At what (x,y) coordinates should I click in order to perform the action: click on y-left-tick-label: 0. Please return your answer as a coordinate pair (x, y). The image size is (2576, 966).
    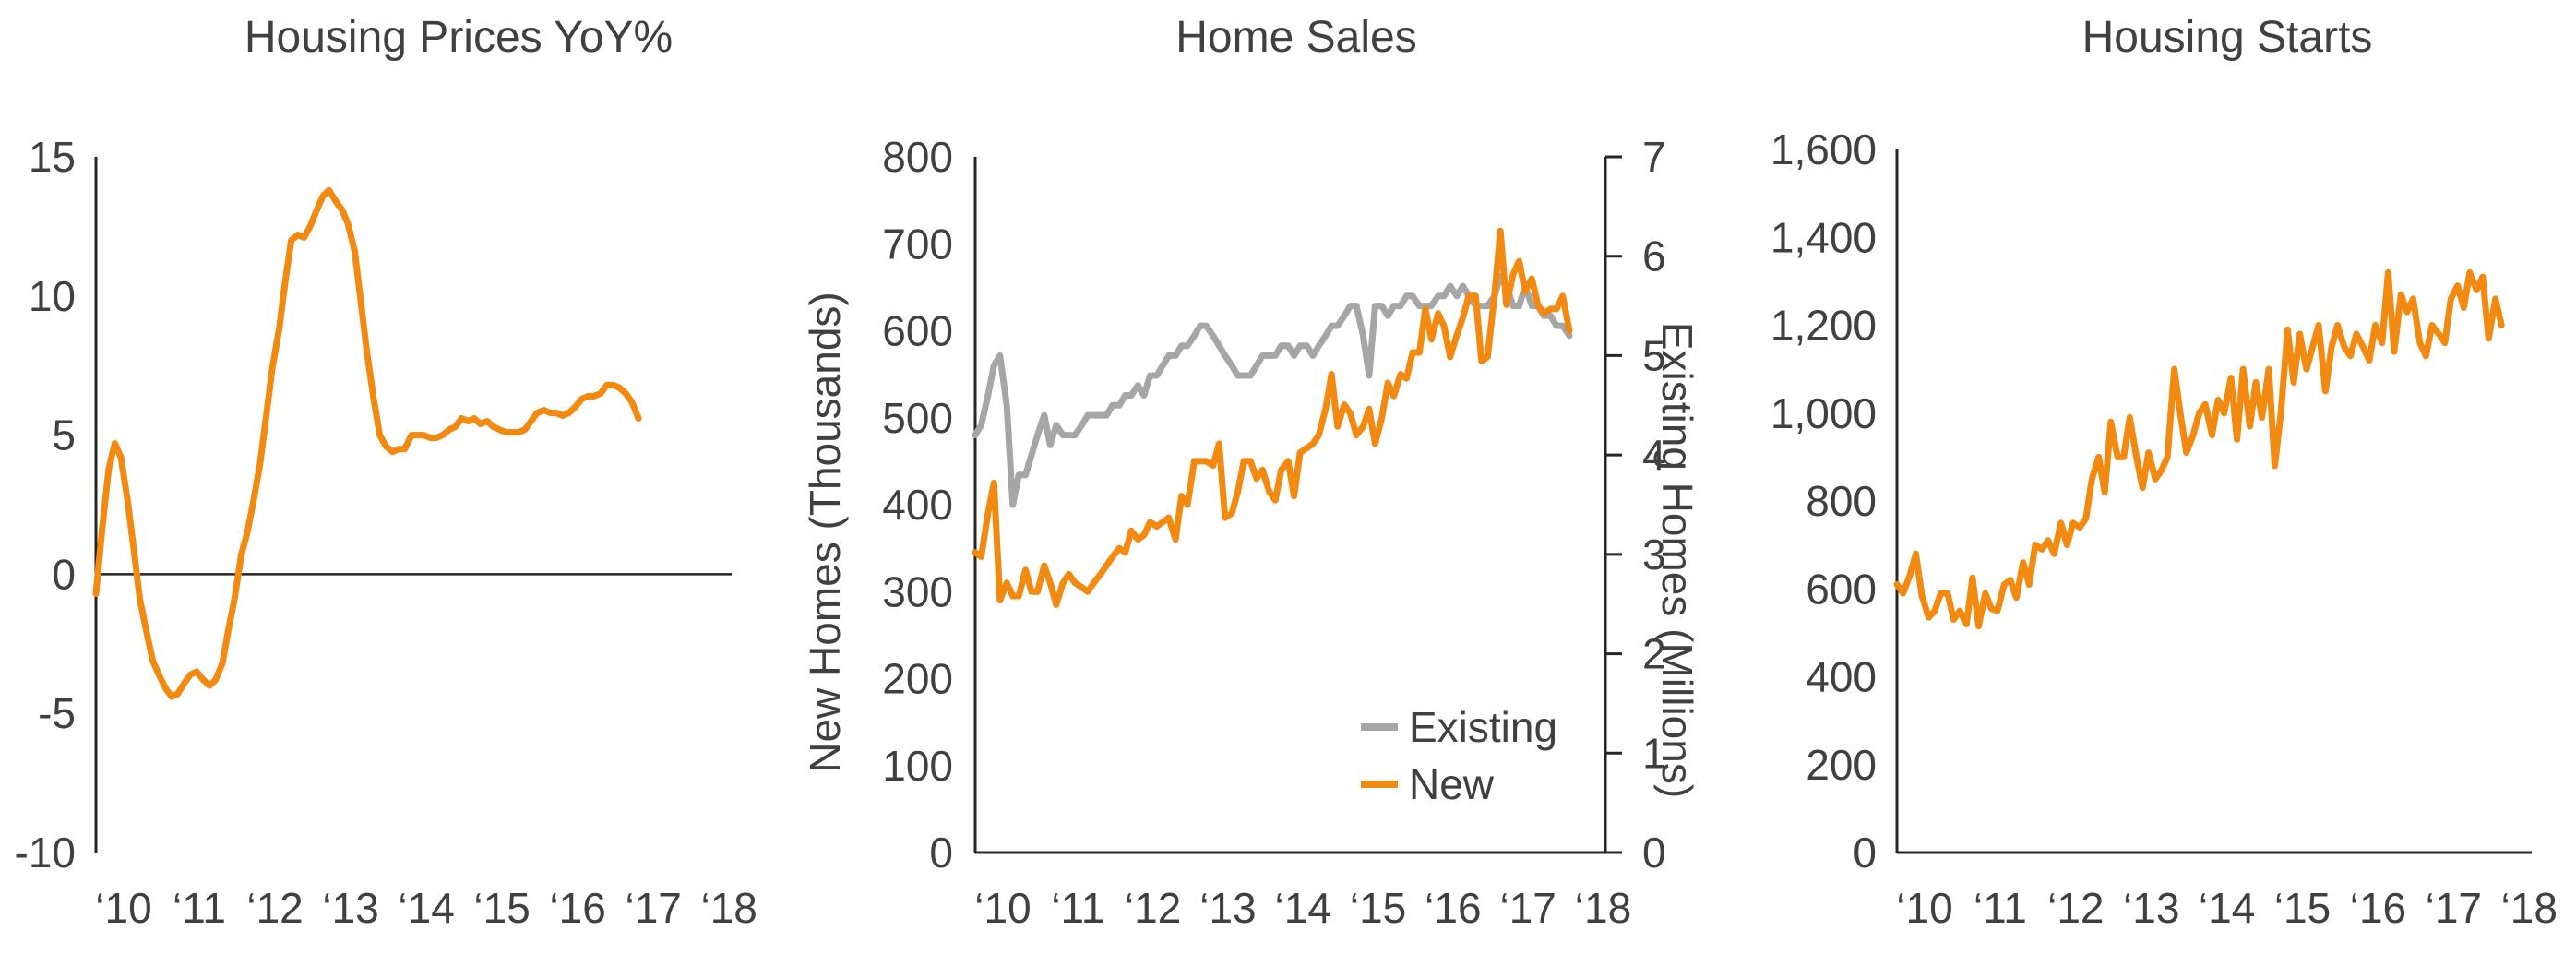
    Looking at the image, I should click on (941, 853).